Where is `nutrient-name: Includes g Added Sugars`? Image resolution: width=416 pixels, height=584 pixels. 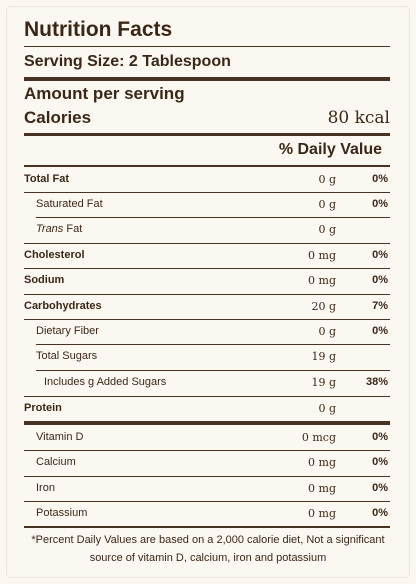
nutrient-name: Includes g Added Sugars is located at coordinates (105, 382).